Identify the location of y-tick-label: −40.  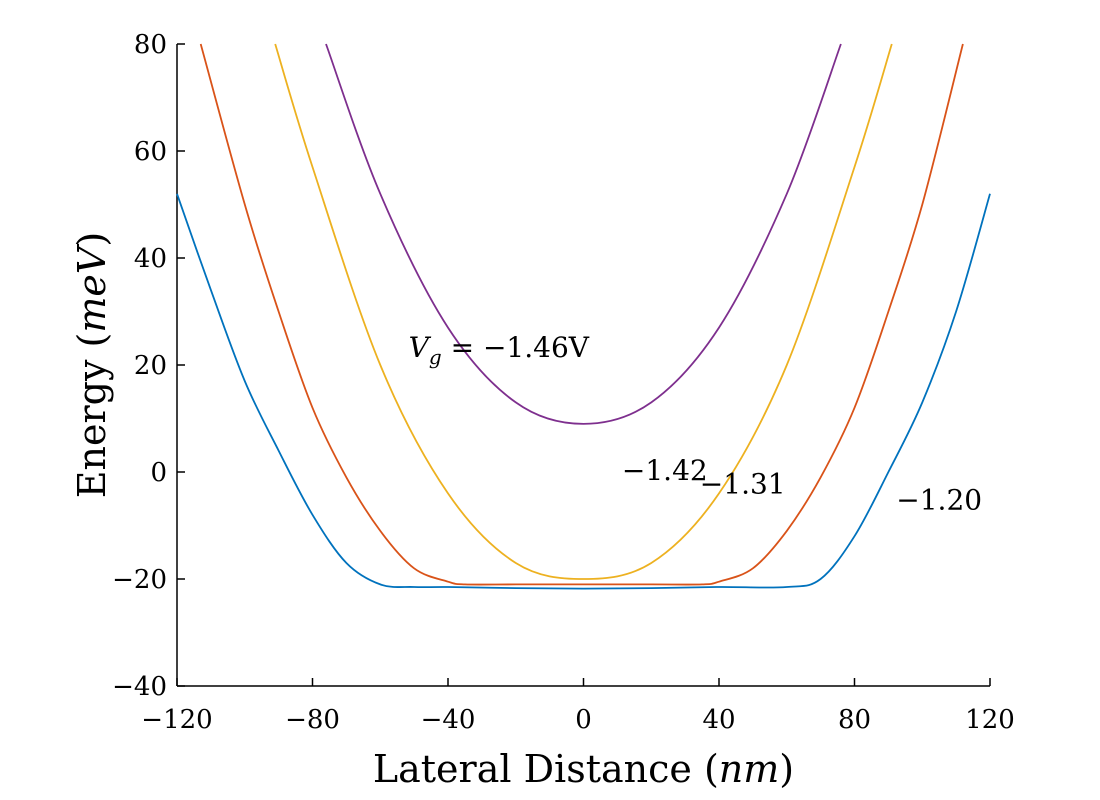
(139, 687).